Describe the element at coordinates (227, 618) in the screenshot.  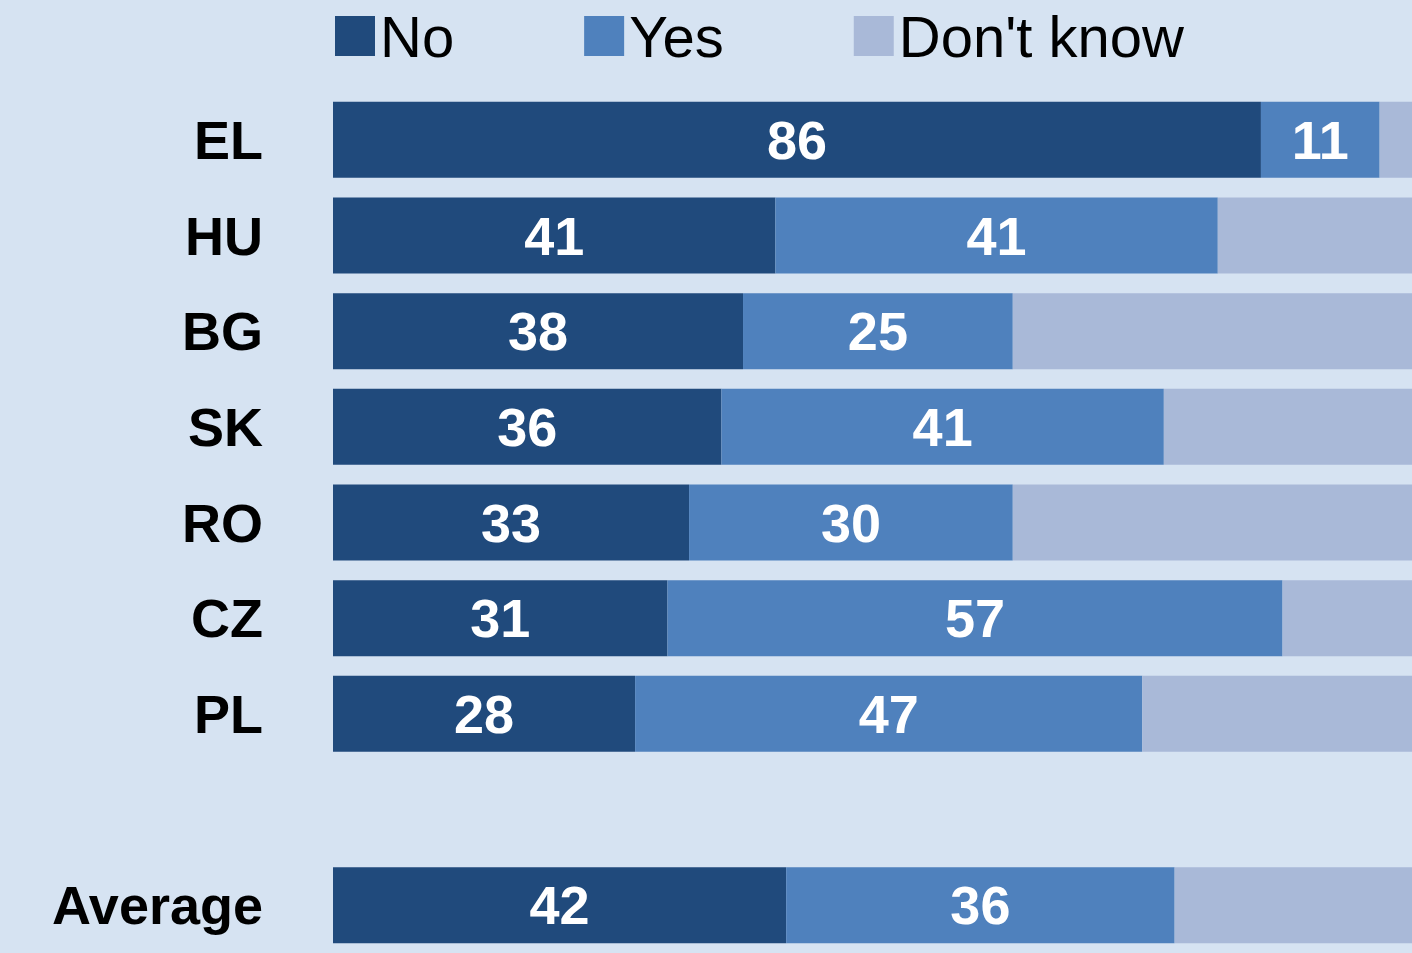
I see `y-tick-label: CZ` at that location.